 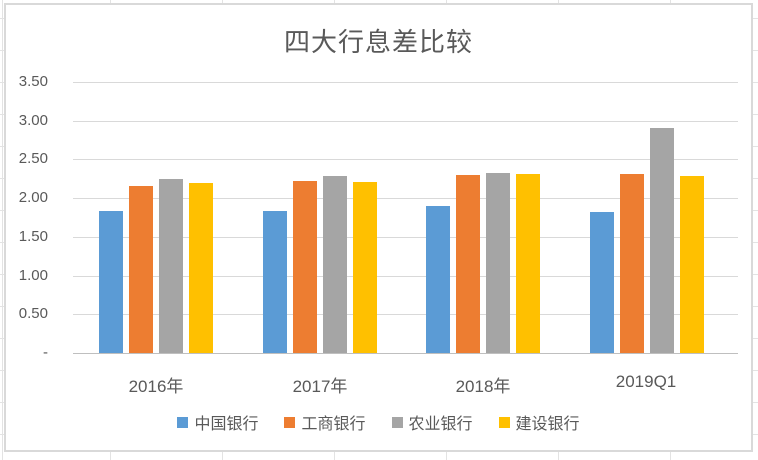 What do you see at coordinates (333, 424) in the screenshot?
I see `legend-label: 工商银行` at bounding box center [333, 424].